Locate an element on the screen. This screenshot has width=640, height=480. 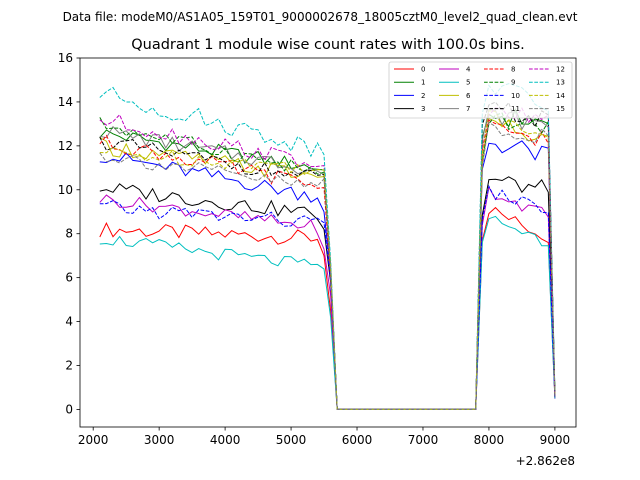
legend-label-8: 8 is located at coordinates (513, 70).